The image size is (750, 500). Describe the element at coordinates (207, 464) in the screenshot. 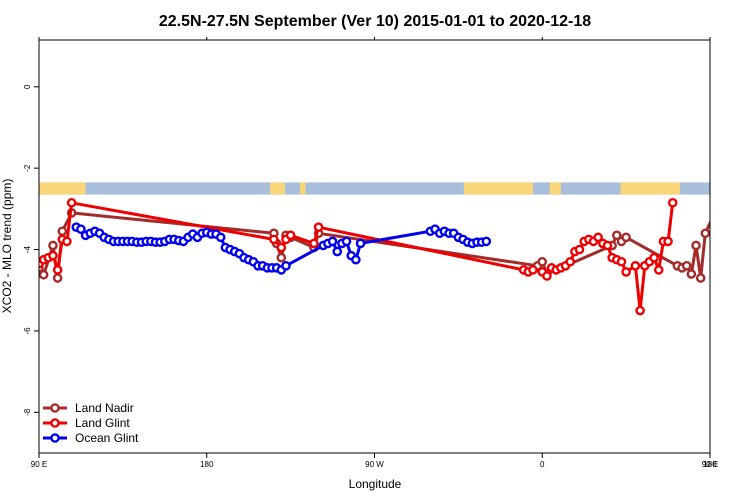

I see `x-tick-label-1: 180` at that location.